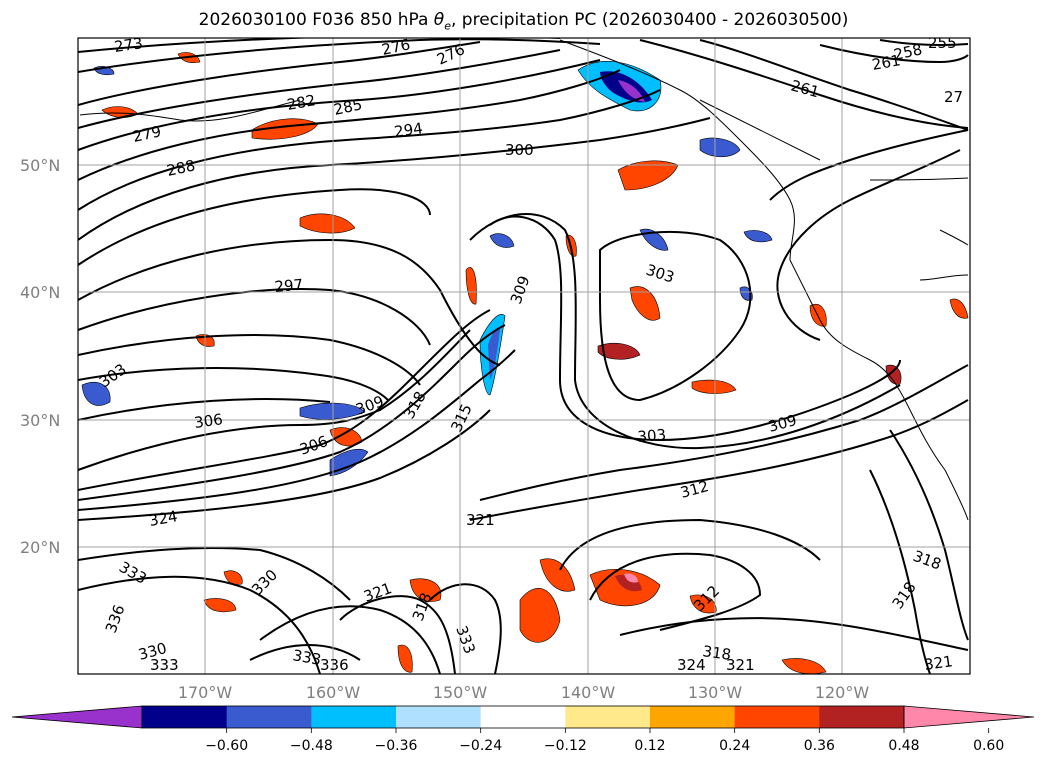 This screenshot has height=767, width=1047. What do you see at coordinates (226, 746) in the screenshot?
I see `colorbar-tick-label: −0.60` at bounding box center [226, 746].